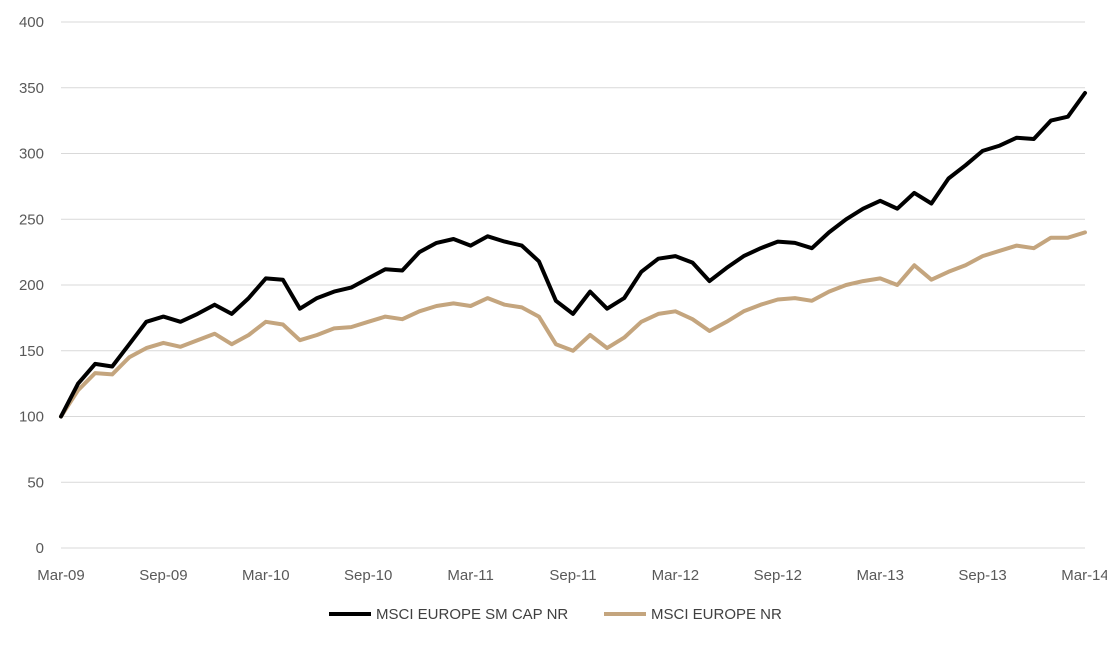 The image size is (1107, 645). Describe the element at coordinates (31, 219) in the screenshot. I see `y-tick-label: 250` at that location.